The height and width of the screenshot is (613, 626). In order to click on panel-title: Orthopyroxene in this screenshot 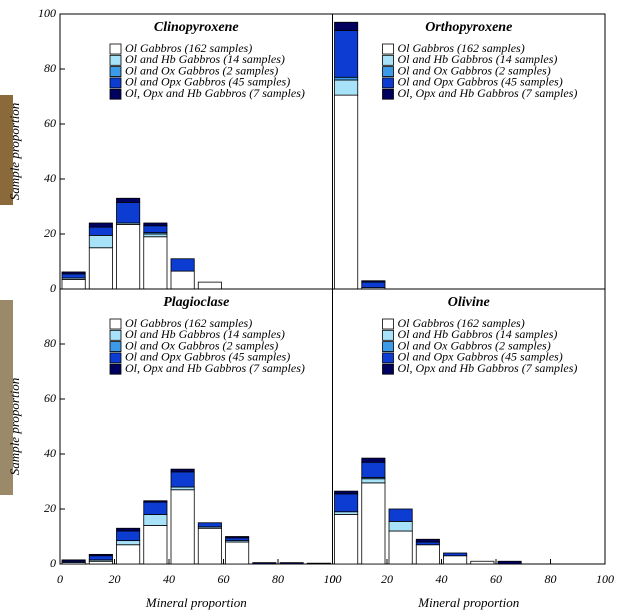, I will do `click(468, 27)`.